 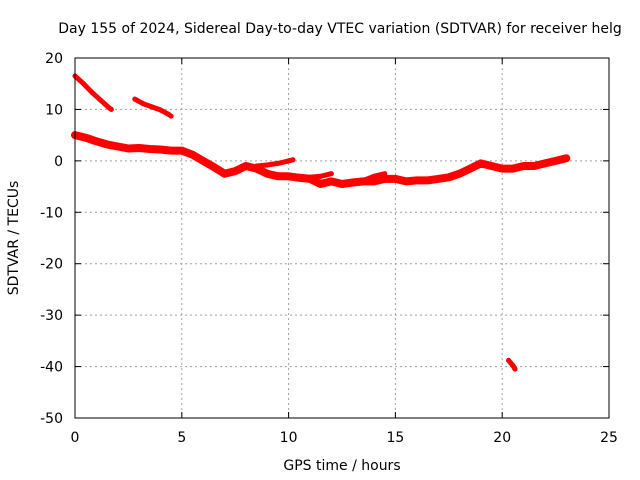 I want to click on y-tick-label: -50, so click(x=51, y=419).